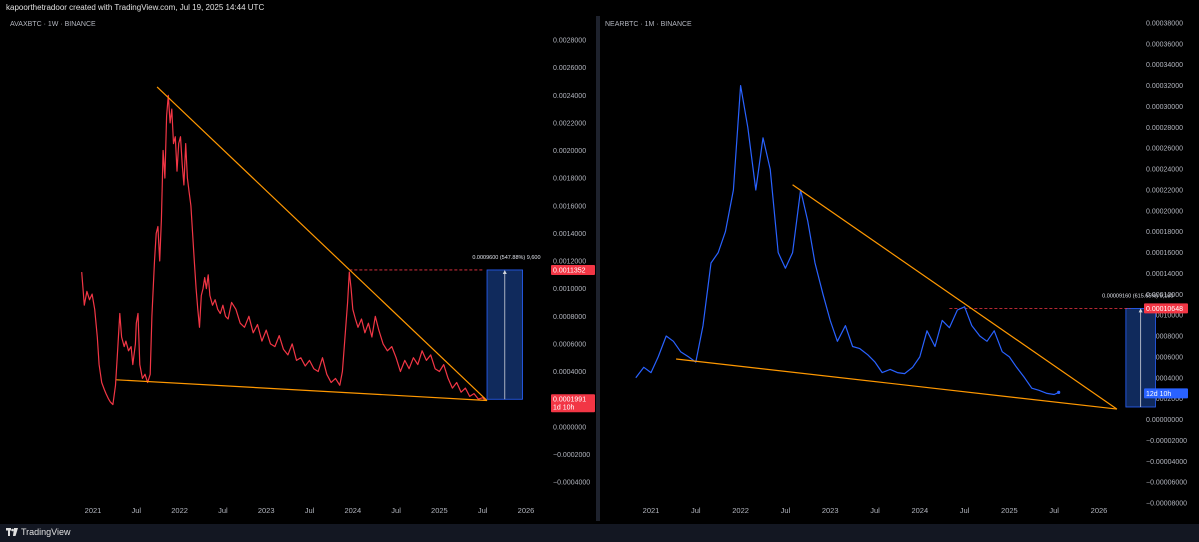  I want to click on y-tick-label: 0.0020000, so click(569, 151).